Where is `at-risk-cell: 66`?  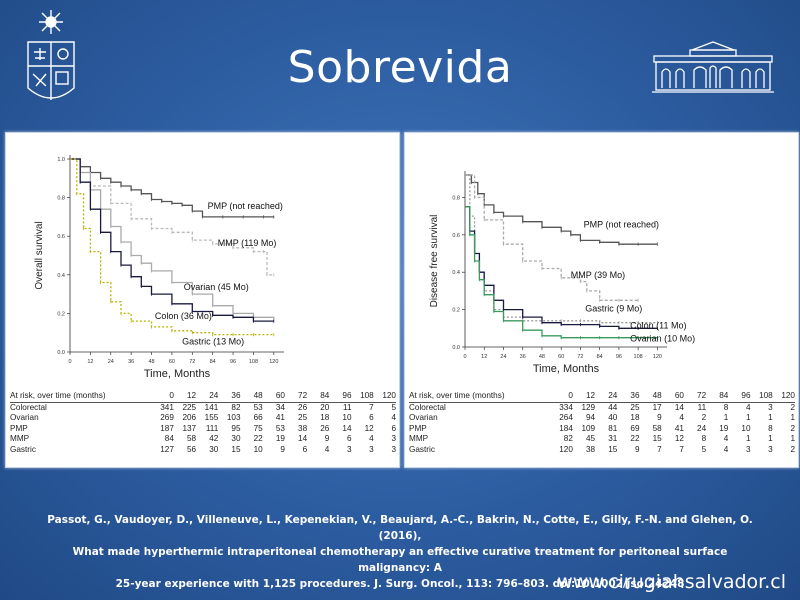 at-risk-cell: 66 is located at coordinates (258, 417).